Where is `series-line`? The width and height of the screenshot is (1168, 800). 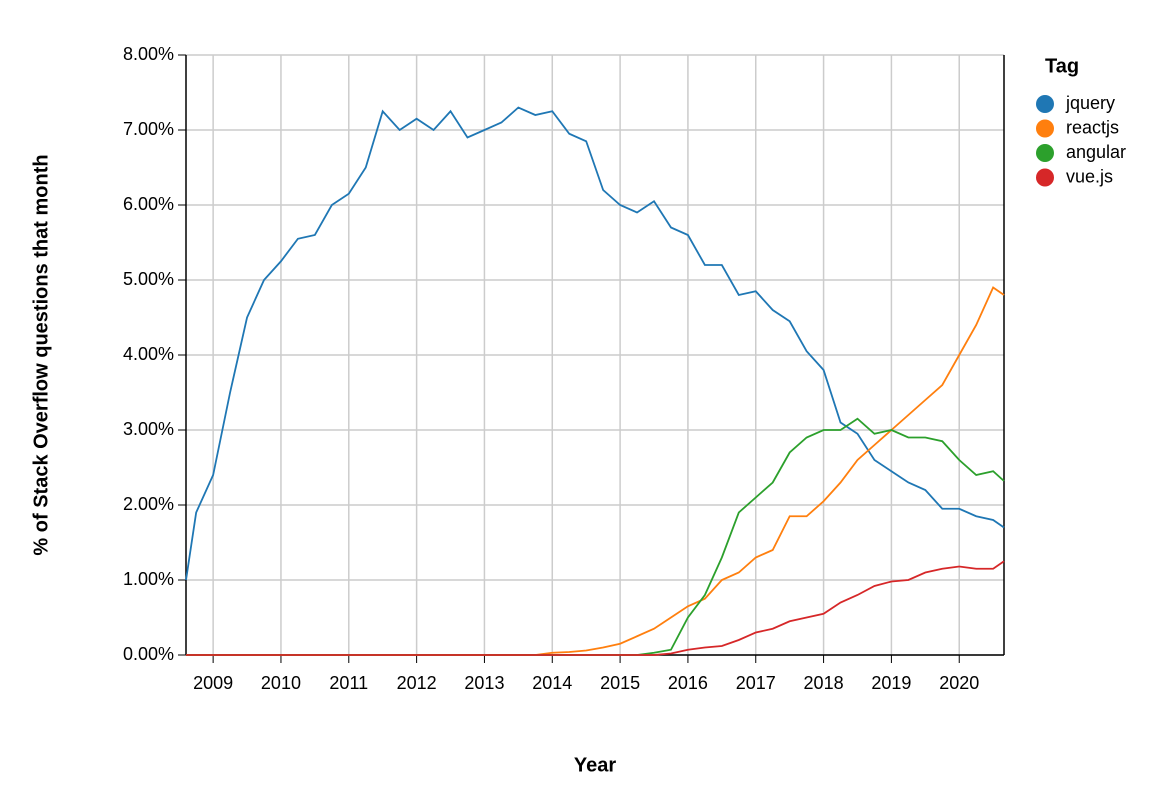 series-line is located at coordinates (595, 608).